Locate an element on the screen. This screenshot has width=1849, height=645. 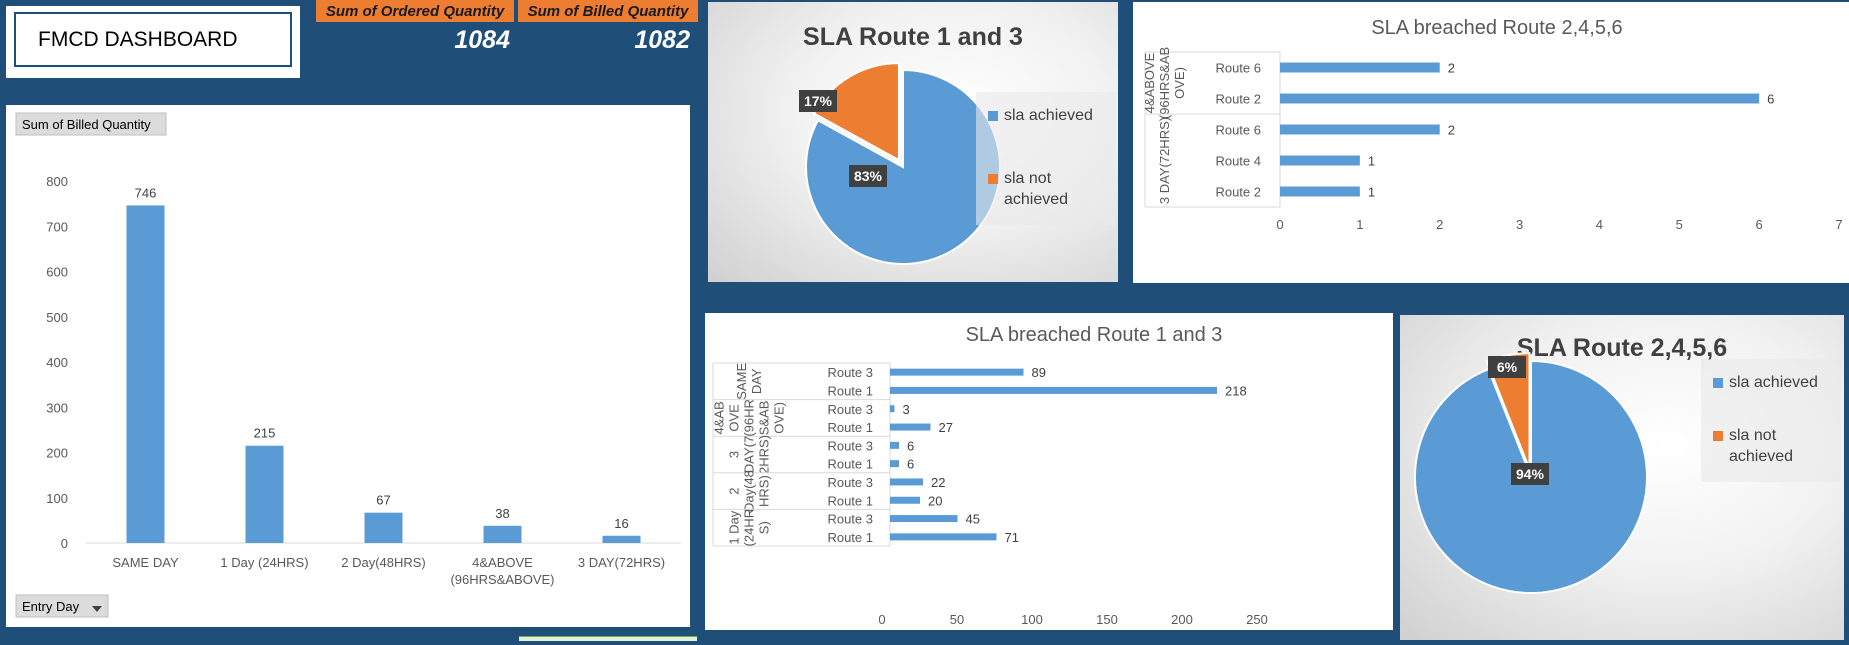
x-tick-label: 50 is located at coordinates (957, 619).